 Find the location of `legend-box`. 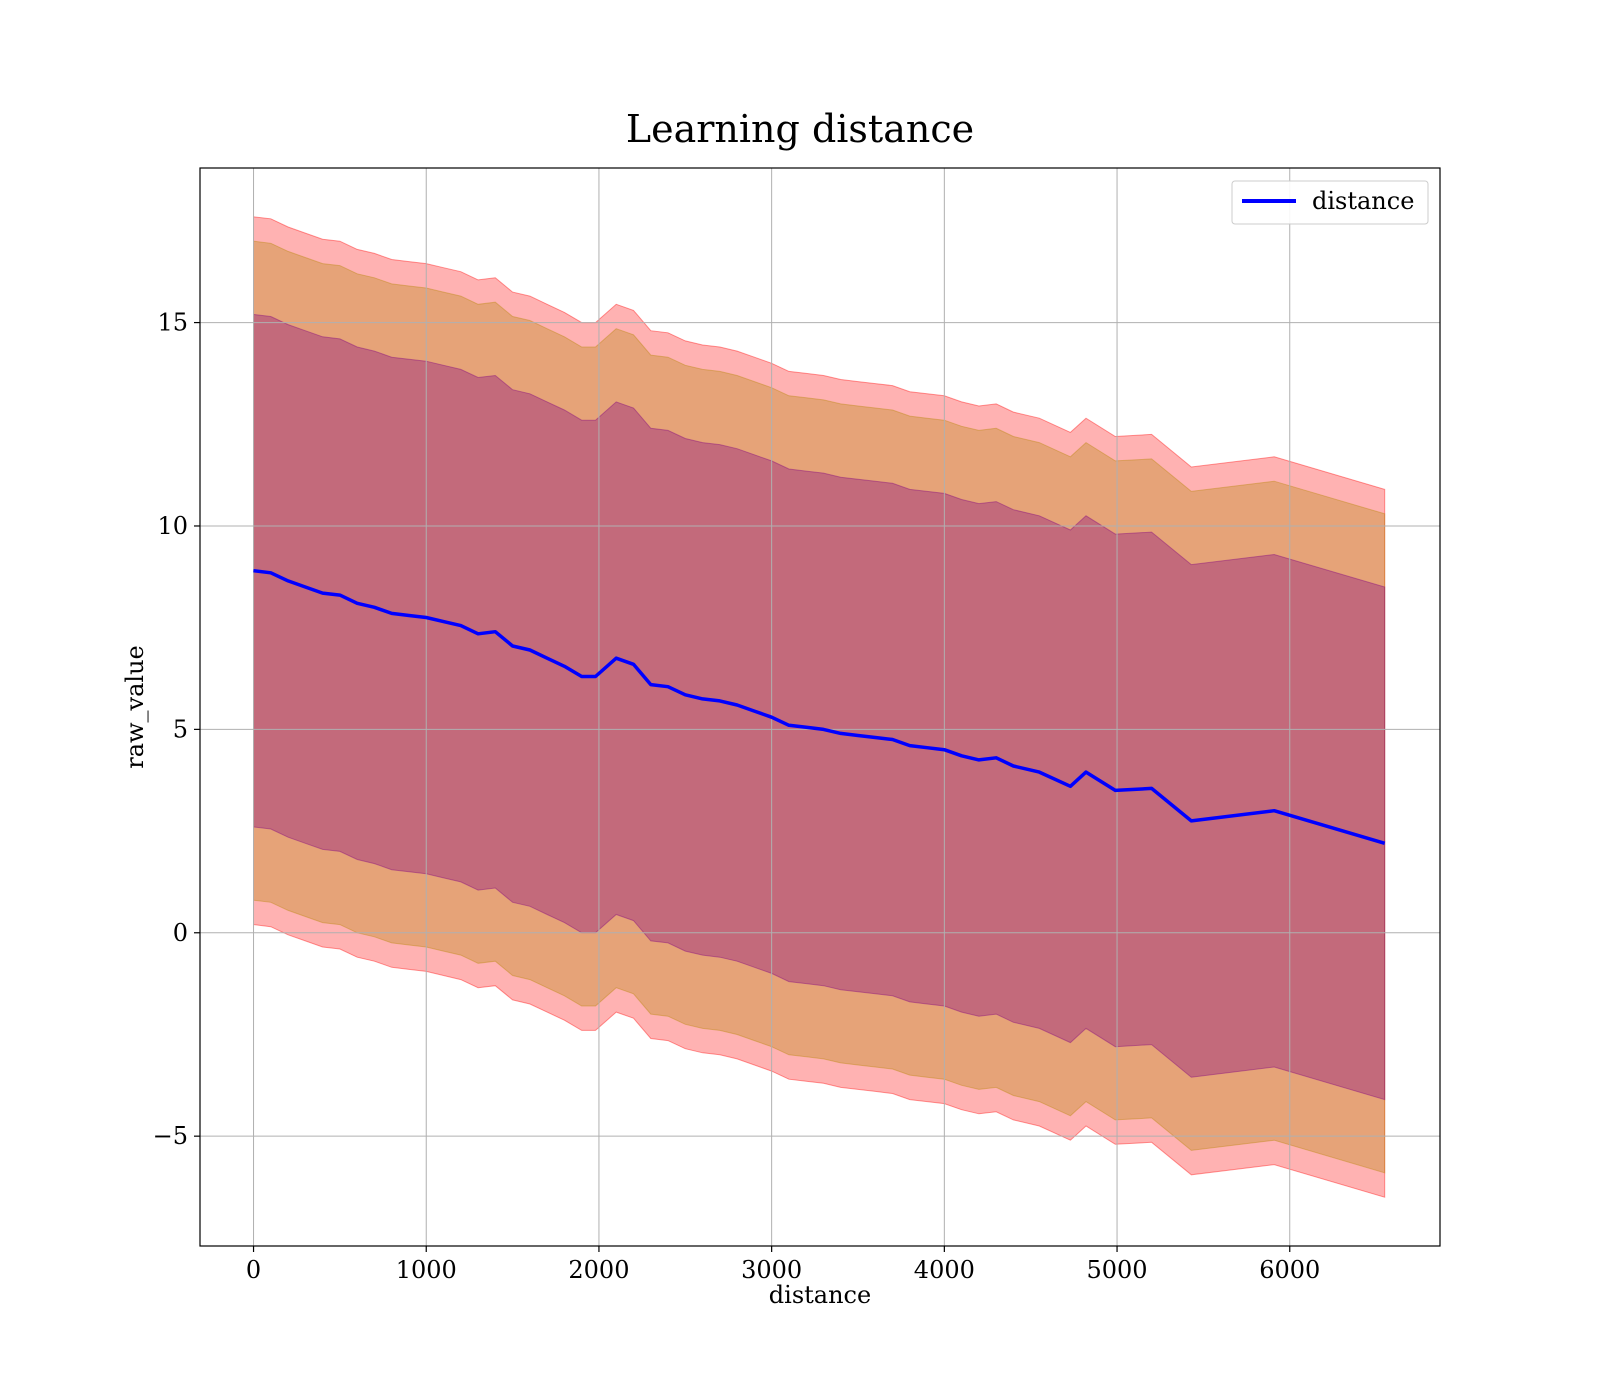

legend-box is located at coordinates (1330, 202).